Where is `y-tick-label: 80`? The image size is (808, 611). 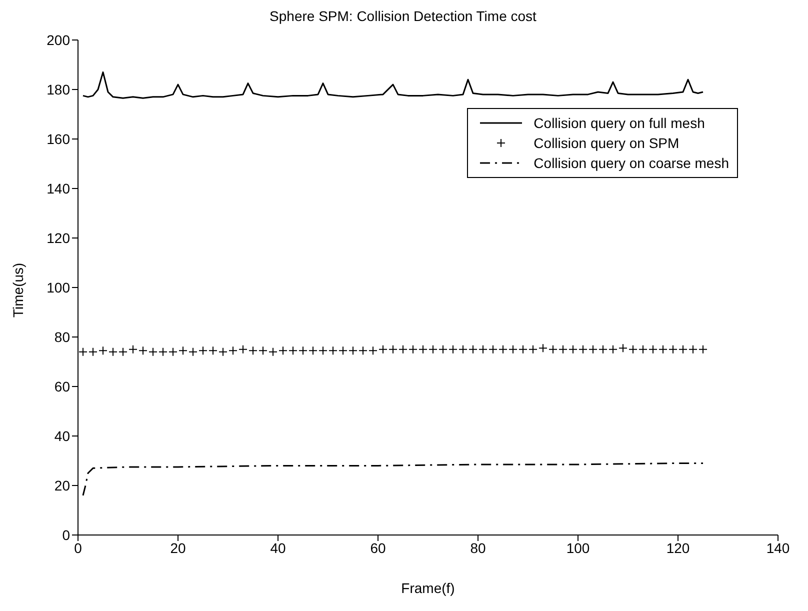
y-tick-label: 80 is located at coordinates (62, 336).